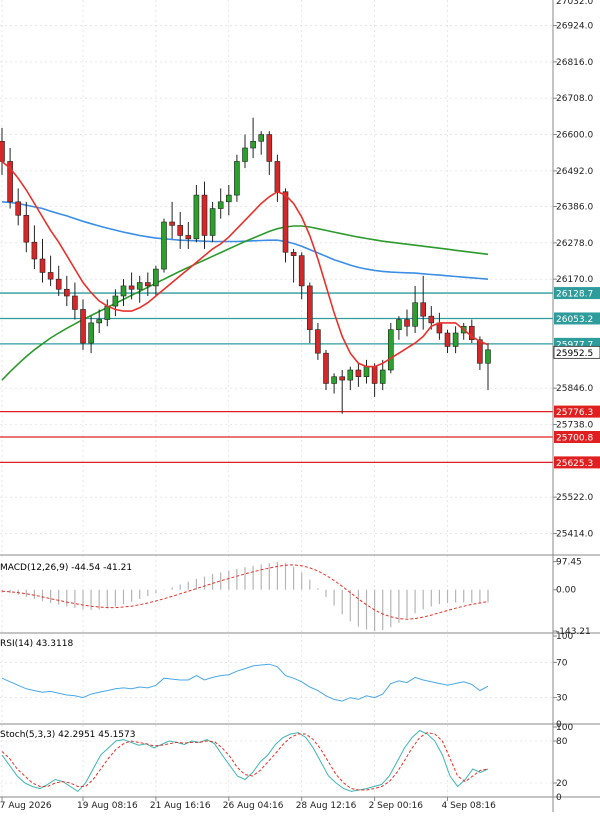  What do you see at coordinates (67, 735) in the screenshot?
I see `stoch-label: Stoch(5,3,3) 42.2951 45.1573` at bounding box center [67, 735].